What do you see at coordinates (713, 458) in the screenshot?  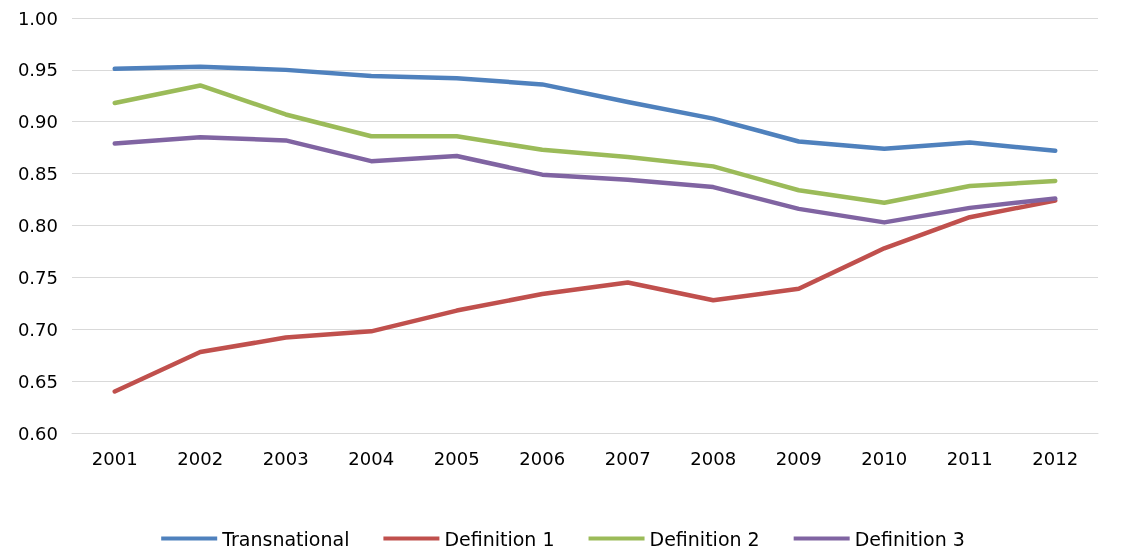 I see `x-tick-label: 2008` at bounding box center [713, 458].